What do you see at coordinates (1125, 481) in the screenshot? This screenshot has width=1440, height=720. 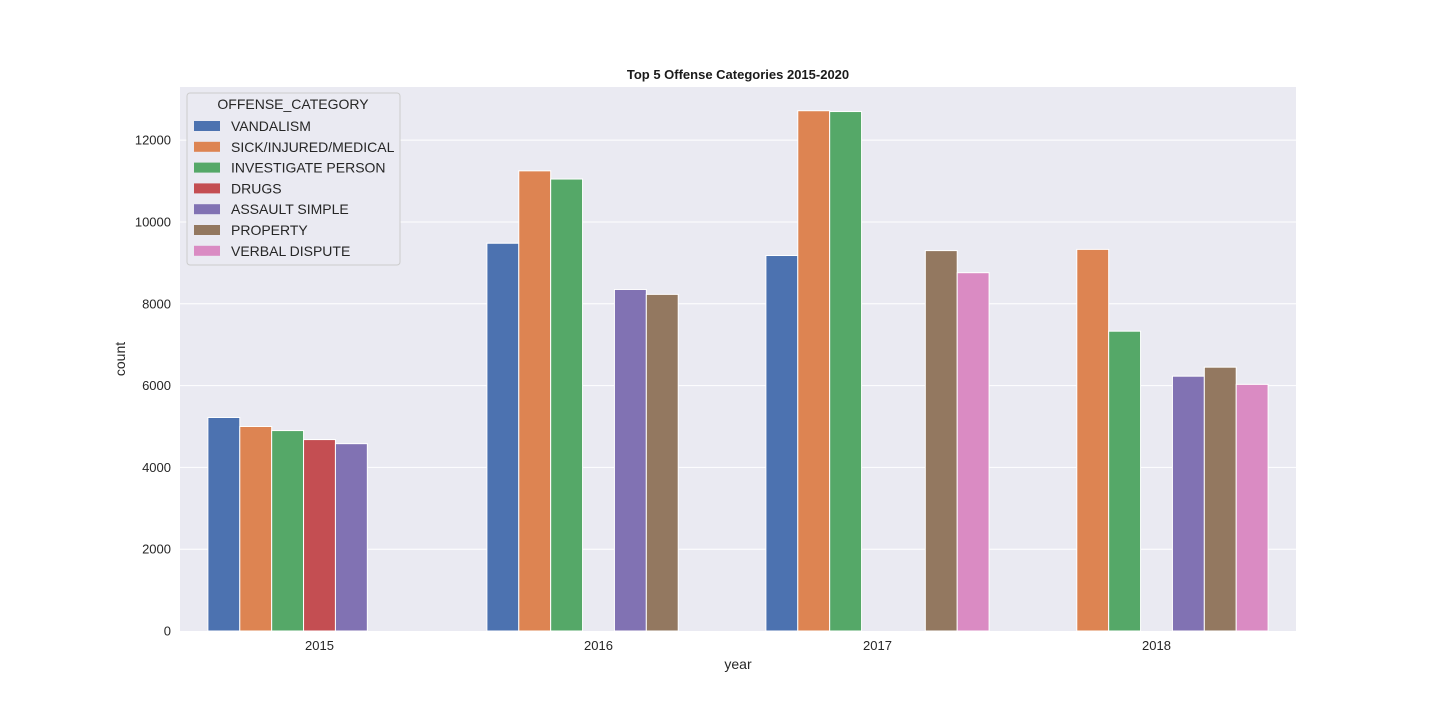 I see `bar-investigate-person-2018` at bounding box center [1125, 481].